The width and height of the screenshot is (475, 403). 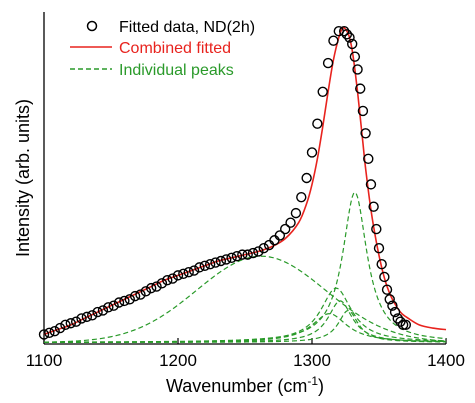 What do you see at coordinates (446, 360) in the screenshot?
I see `x-tick-label: 1400` at bounding box center [446, 360].